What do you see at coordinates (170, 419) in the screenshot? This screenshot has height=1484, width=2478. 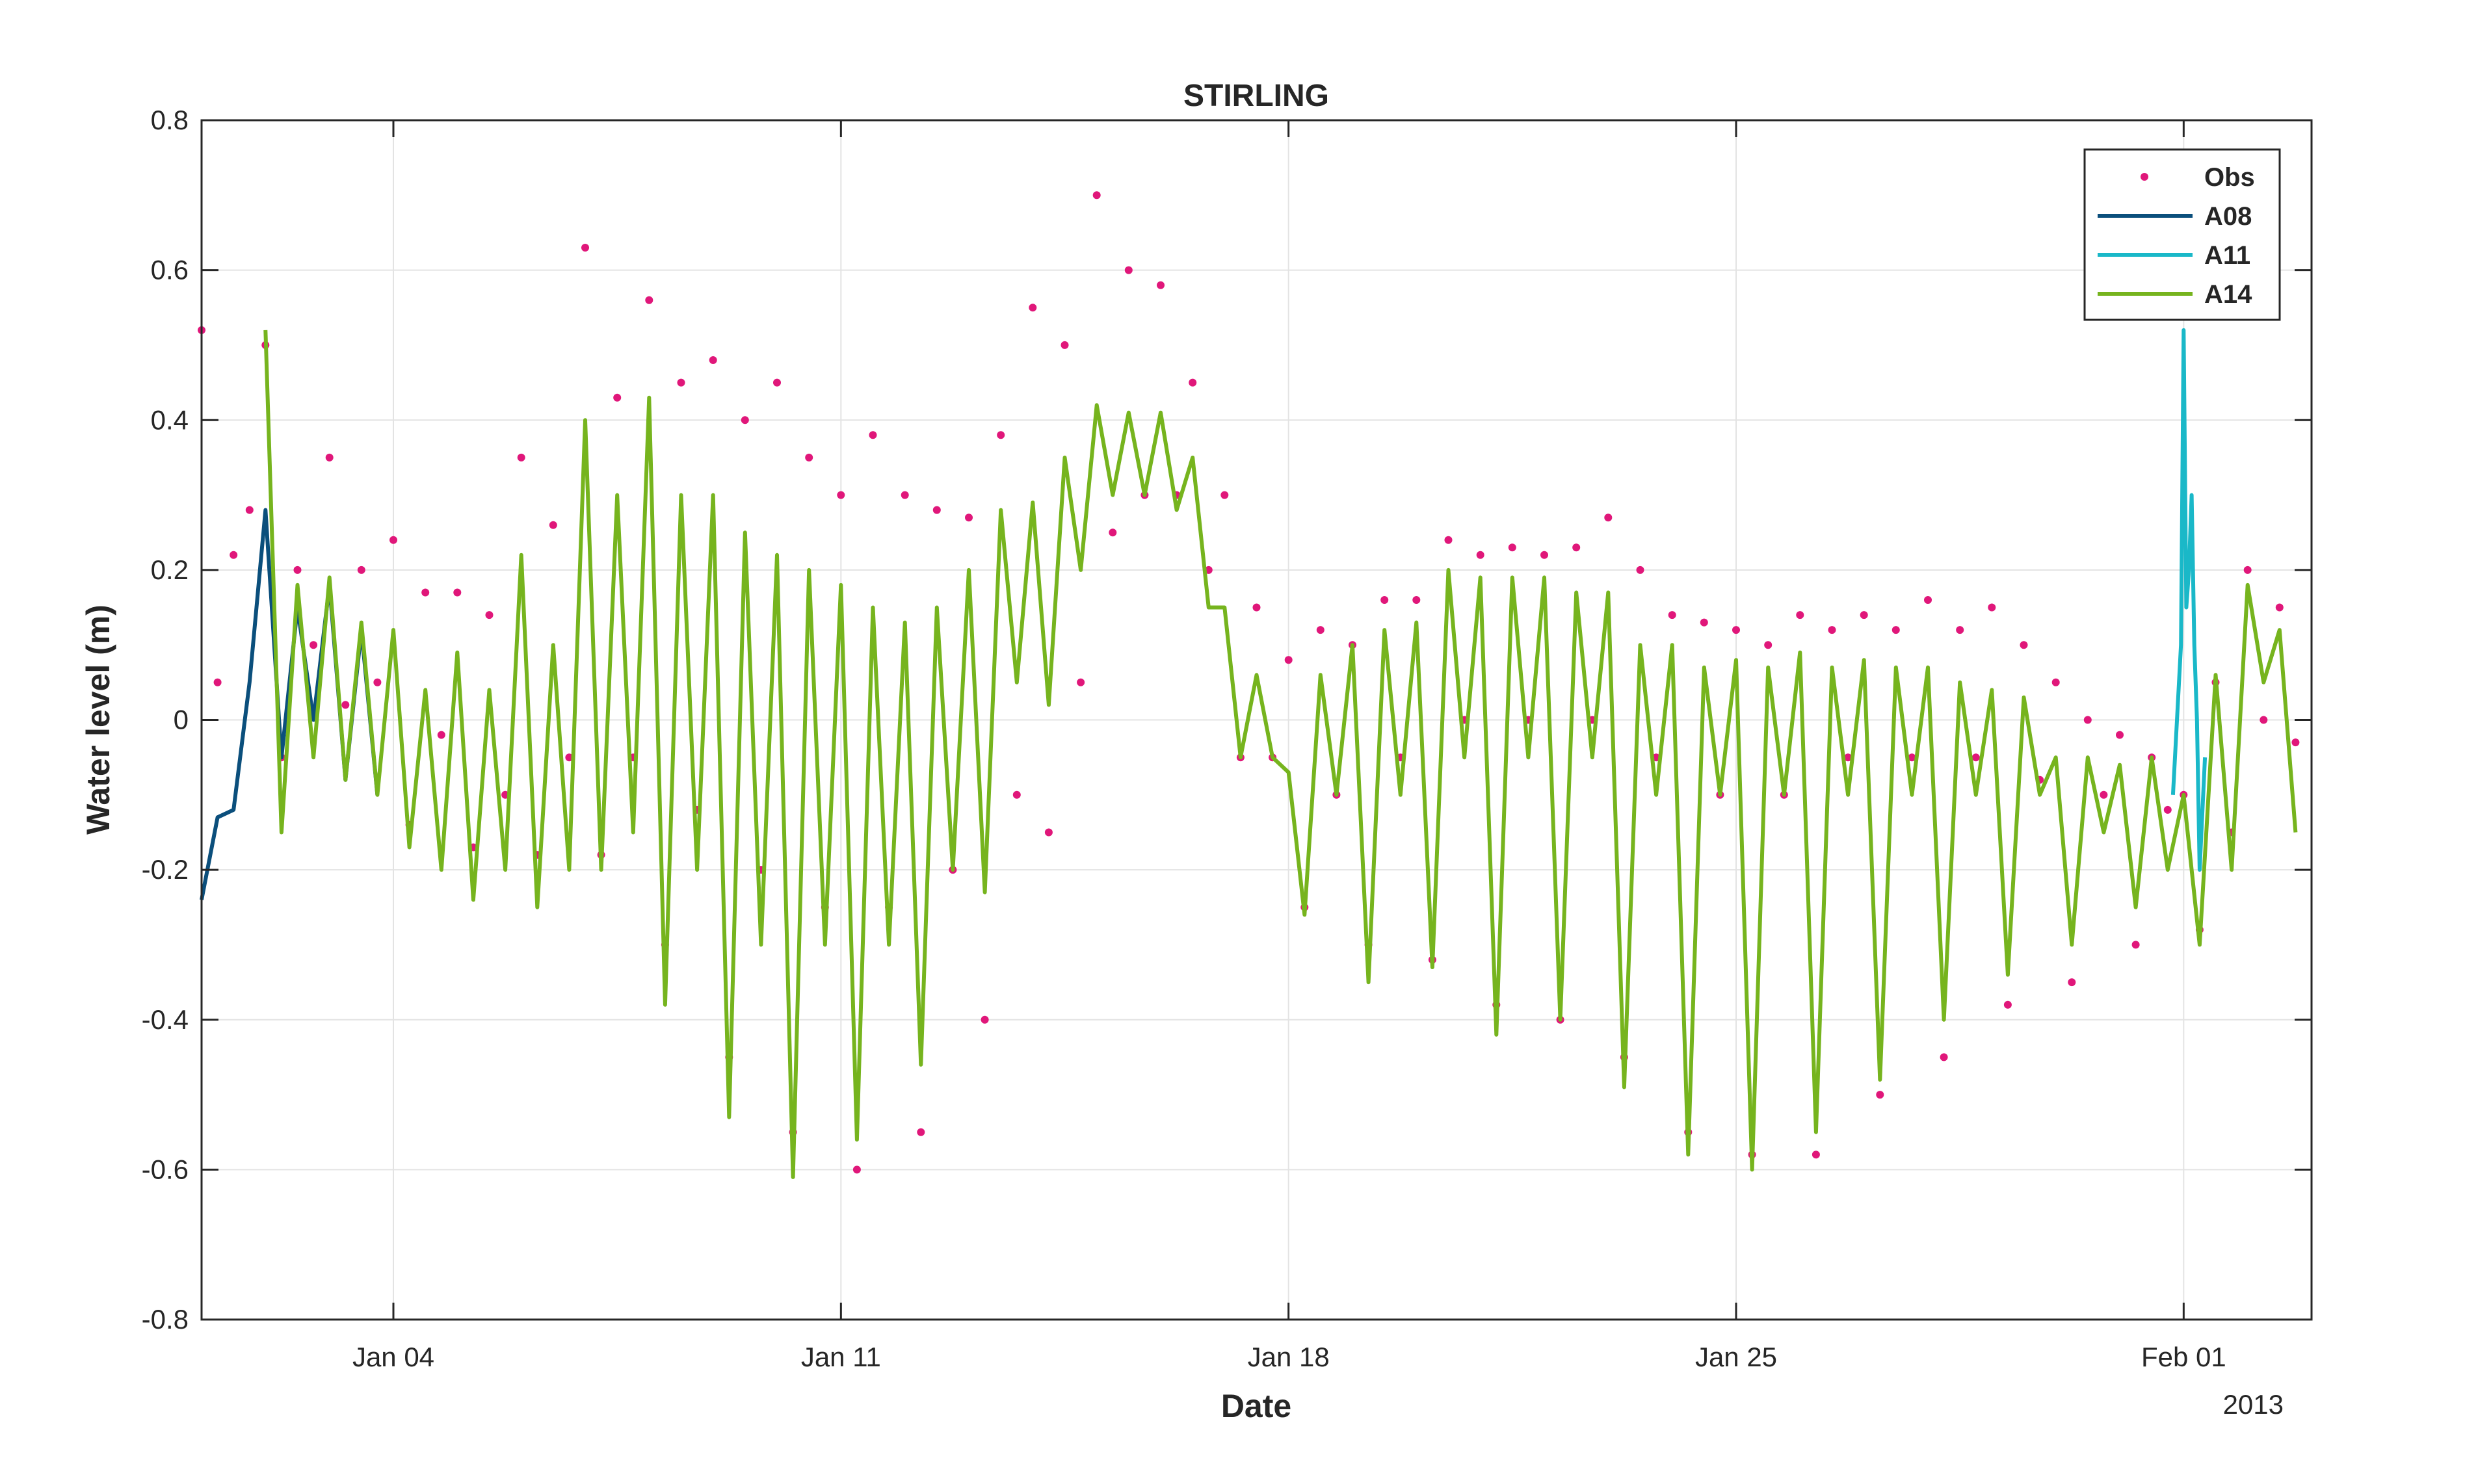 I see `y-tick-label: 0.4` at bounding box center [170, 419].